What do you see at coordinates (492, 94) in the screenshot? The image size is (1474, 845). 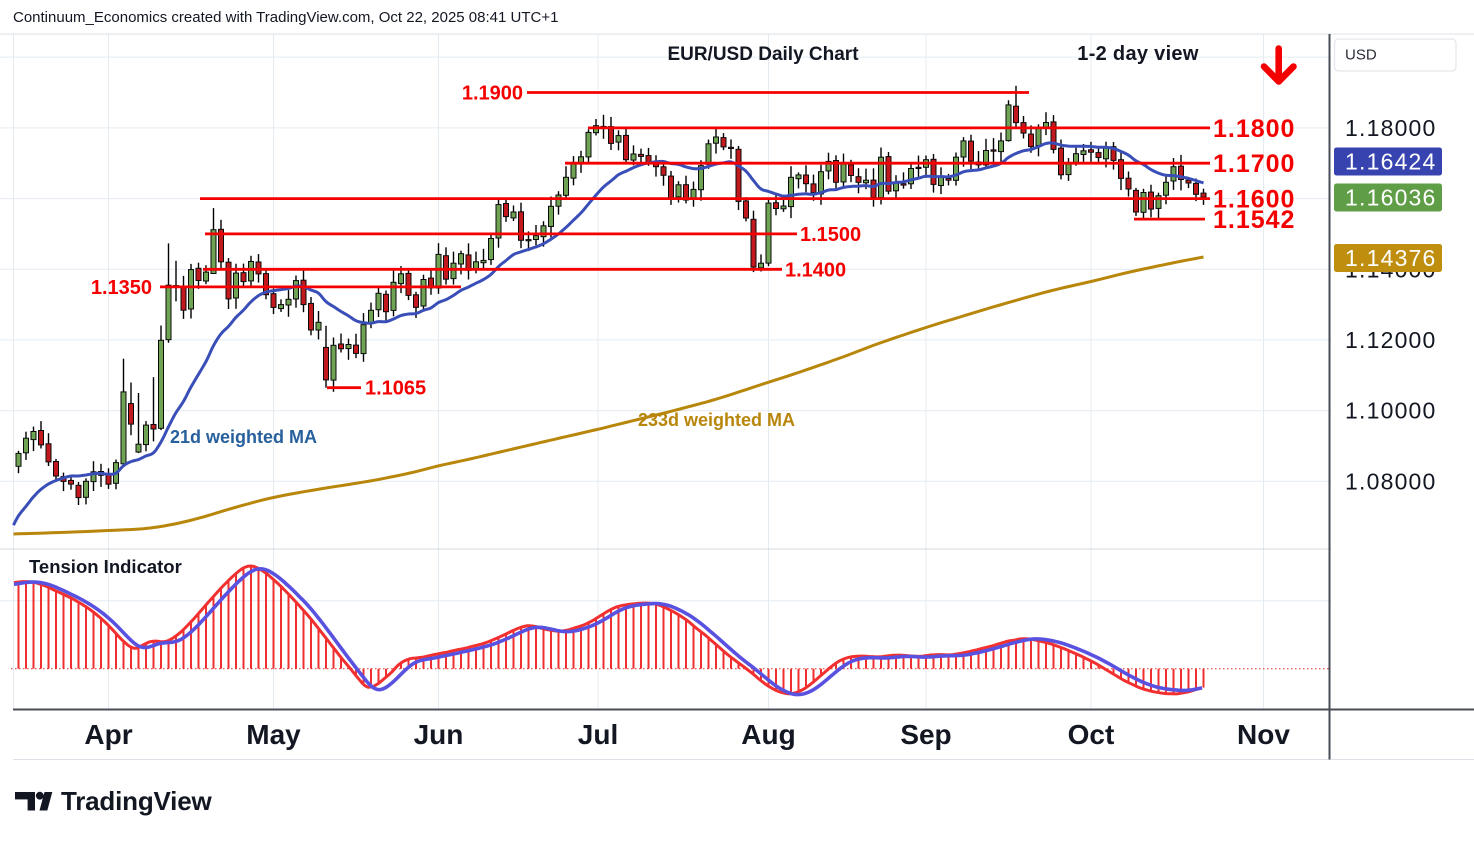 I see `svg-text: 1.1900` at bounding box center [492, 94].